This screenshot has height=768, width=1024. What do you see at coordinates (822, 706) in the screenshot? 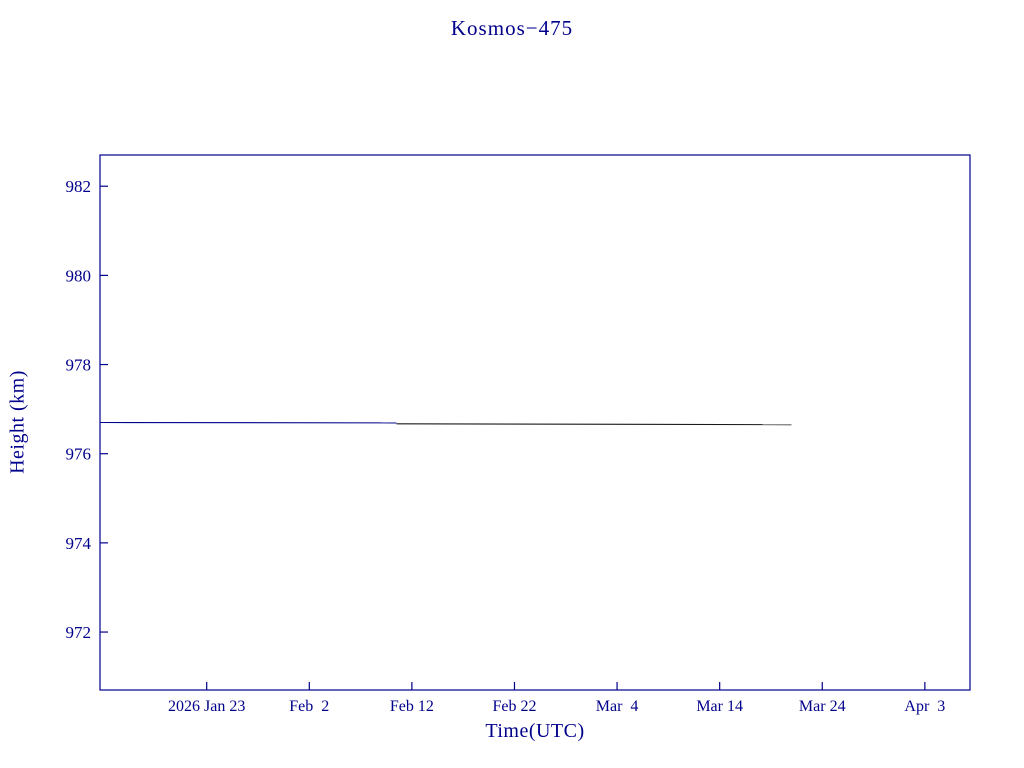
I see `x-tick-label: Mar 24` at bounding box center [822, 706].